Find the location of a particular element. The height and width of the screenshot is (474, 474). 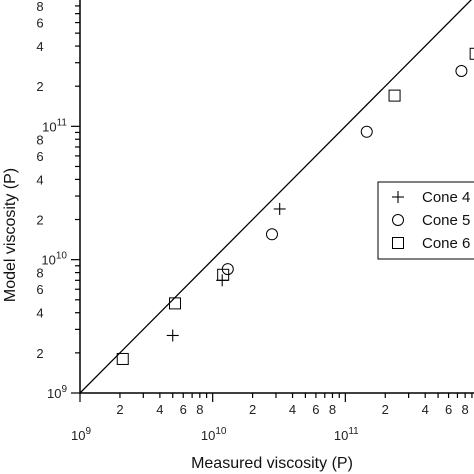

x-decade-label: 1010 is located at coordinates (214, 434).